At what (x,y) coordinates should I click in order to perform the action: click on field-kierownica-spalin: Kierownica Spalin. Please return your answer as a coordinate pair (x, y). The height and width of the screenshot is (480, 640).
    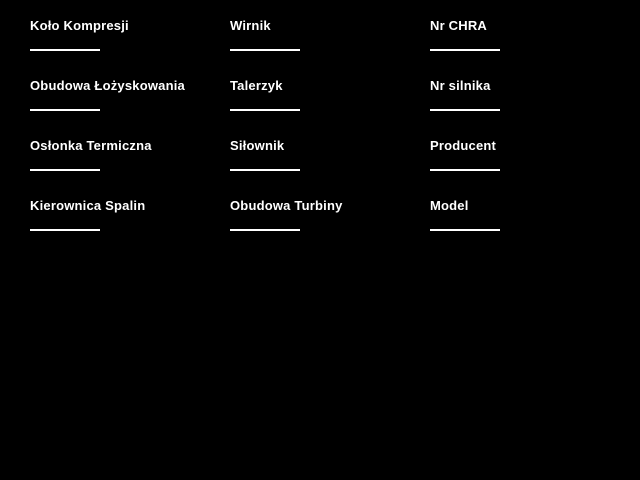
    Looking at the image, I should click on (130, 228).